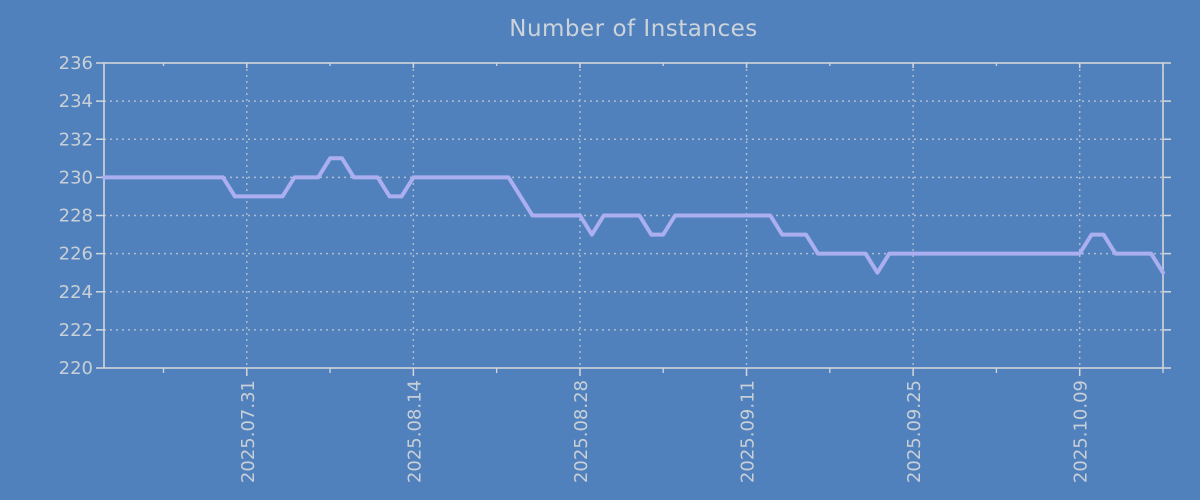  I want to click on x-tick-label: 2025.10.09, so click(1081, 431).